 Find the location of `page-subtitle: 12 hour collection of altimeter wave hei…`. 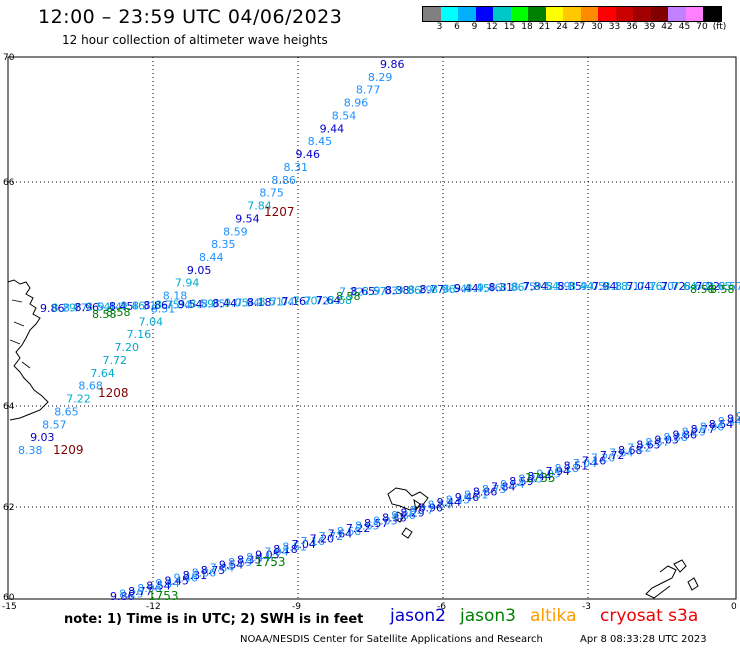

page-subtitle: 12 hour collection of altimeter wave hei… is located at coordinates (195, 40).